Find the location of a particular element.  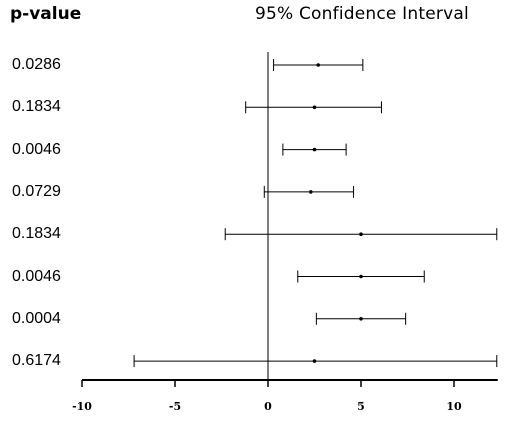

x-tick-label: 10 is located at coordinates (454, 406).